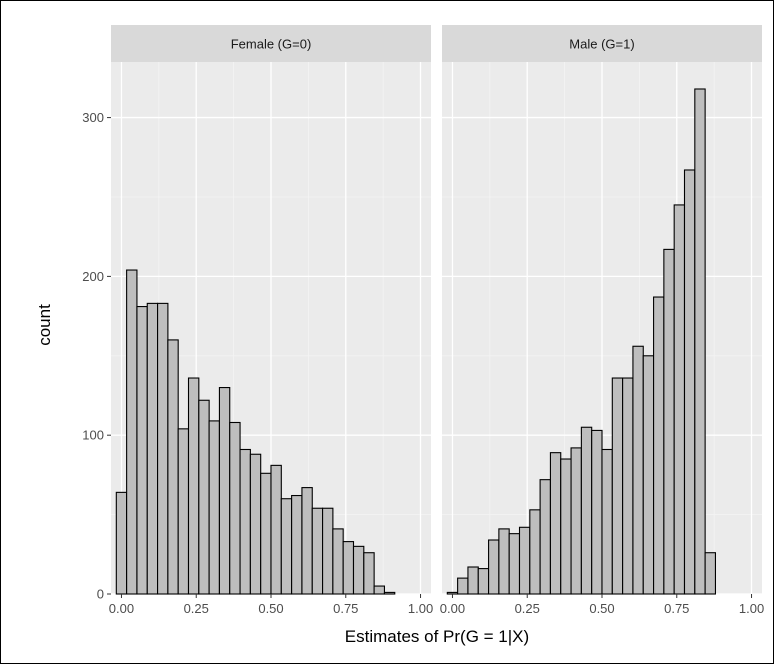 This screenshot has width=774, height=664. Describe the element at coordinates (96, 356) in the screenshot. I see `y-axis: 0 100 200 300` at that location.